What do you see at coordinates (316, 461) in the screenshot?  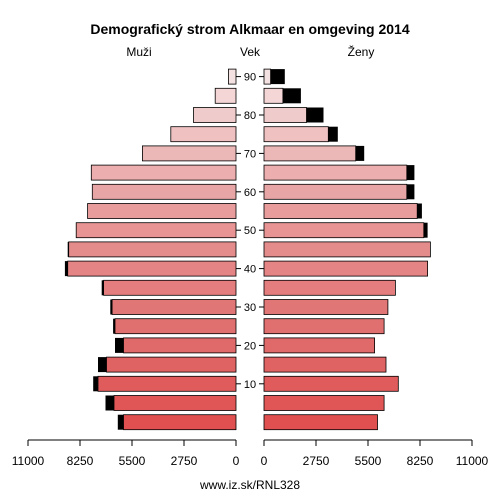 I see `female-x-tick-label: 2750` at bounding box center [316, 461].